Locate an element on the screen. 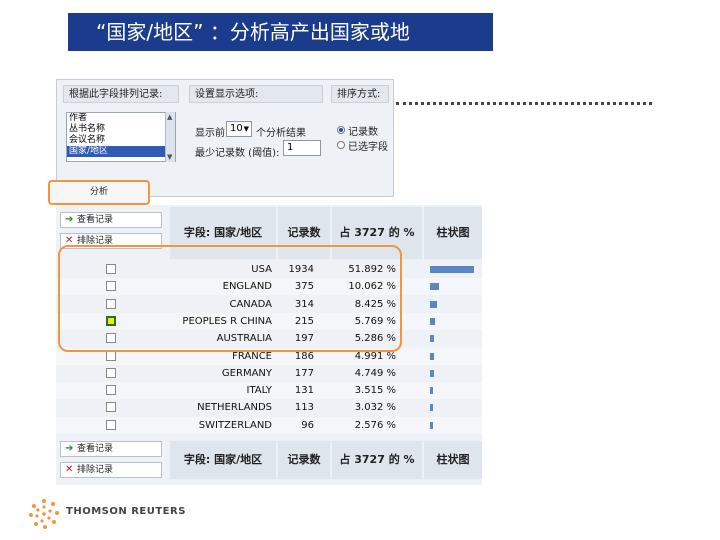  min-count-label: 最少记录数 (阈值): is located at coordinates (237, 153).